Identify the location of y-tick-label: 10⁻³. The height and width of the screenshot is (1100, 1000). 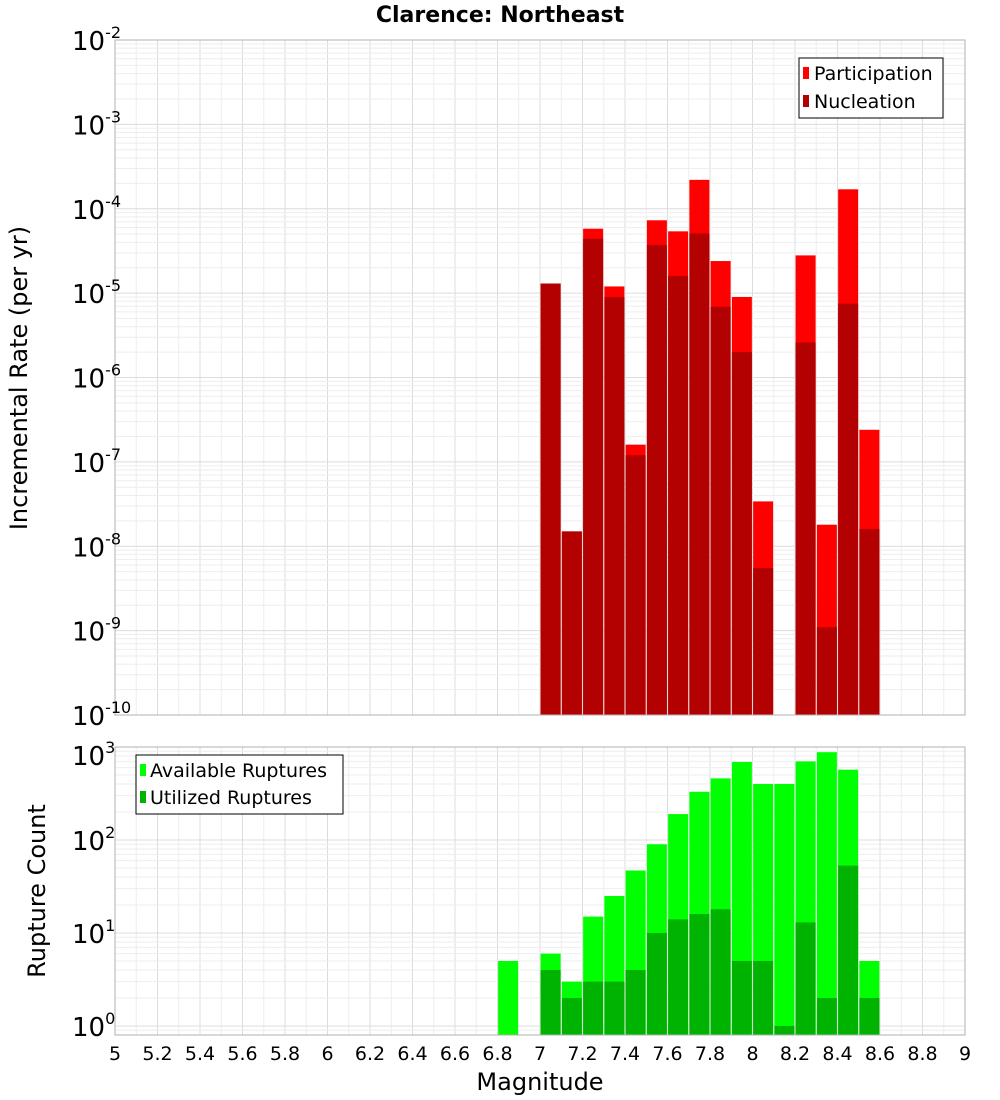
(96, 124).